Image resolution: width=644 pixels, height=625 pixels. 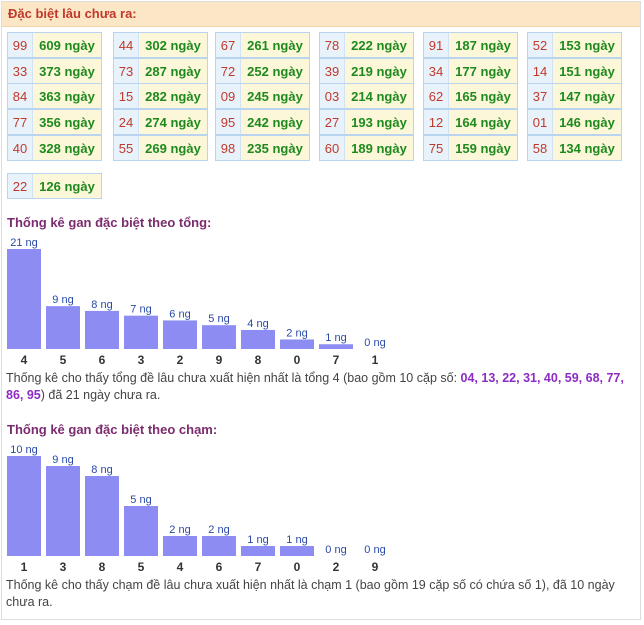 What do you see at coordinates (179, 314) in the screenshot?
I see `bar-value-label: 6 ng` at bounding box center [179, 314].